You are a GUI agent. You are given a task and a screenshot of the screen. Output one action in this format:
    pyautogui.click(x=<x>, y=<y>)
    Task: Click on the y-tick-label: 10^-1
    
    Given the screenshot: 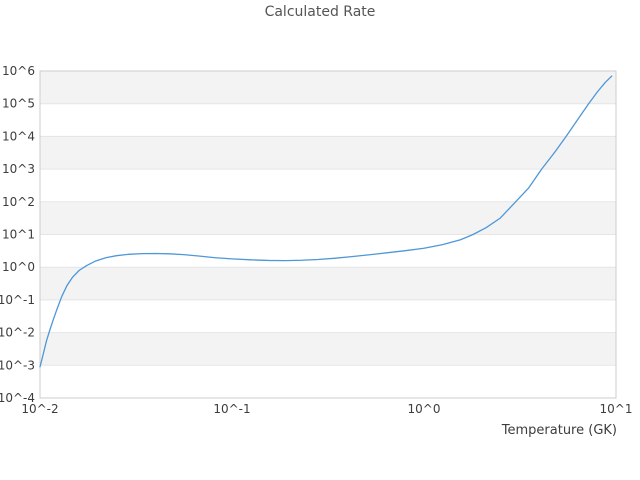 What is the action you would take?
    pyautogui.click(x=17, y=300)
    